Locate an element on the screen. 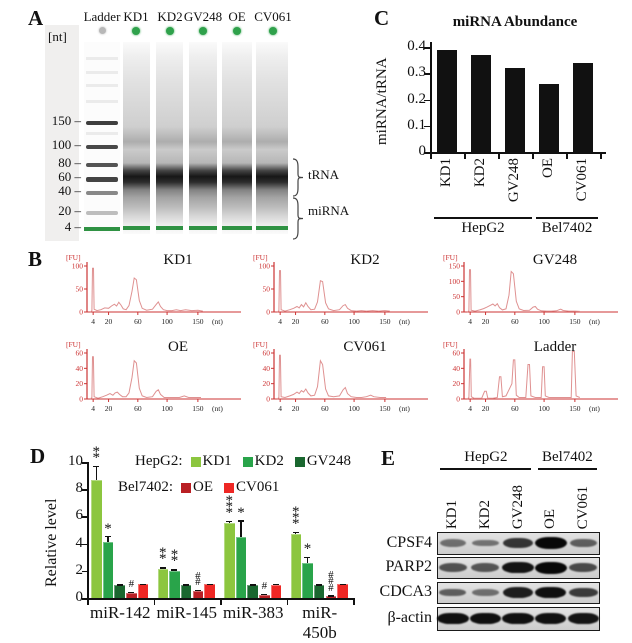 The image size is (632, 643). gel-lane-gv248 is located at coordinates (203, 138).